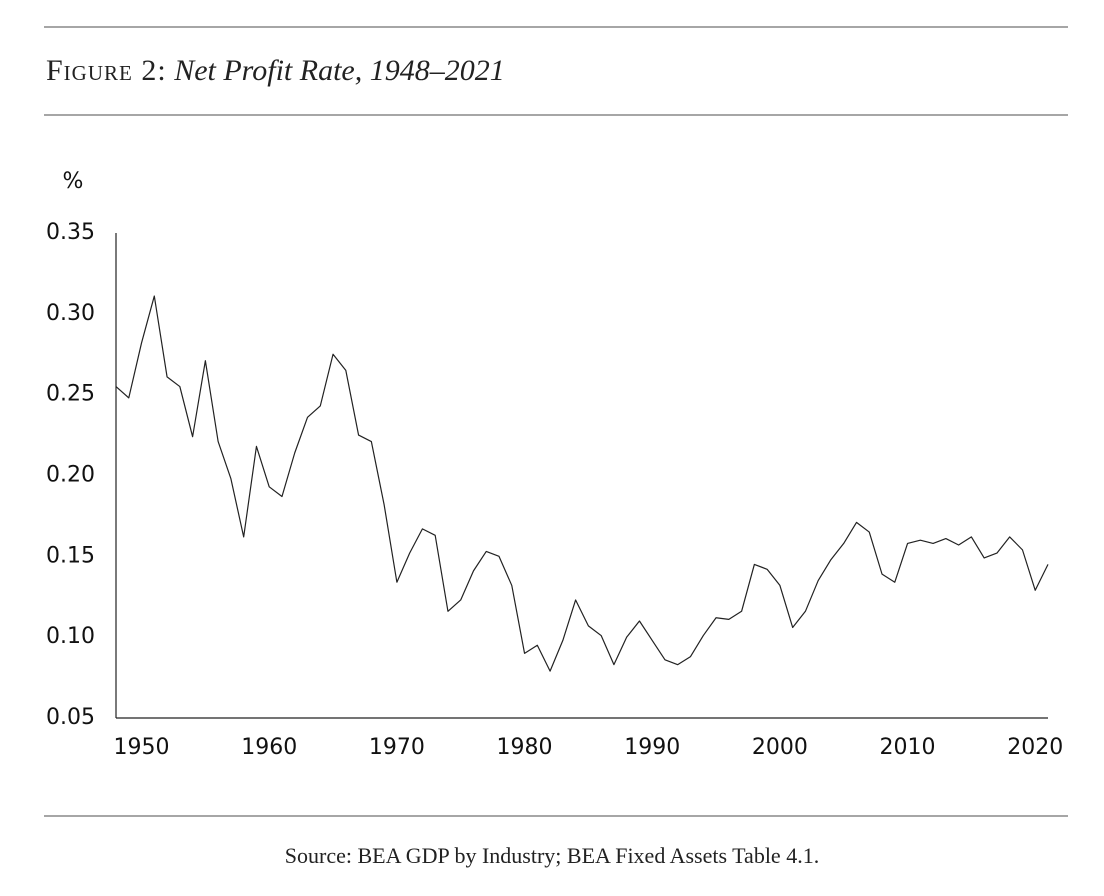 The image size is (1104, 896). What do you see at coordinates (142, 747) in the screenshot?
I see `x-tick-label: 1950` at bounding box center [142, 747].